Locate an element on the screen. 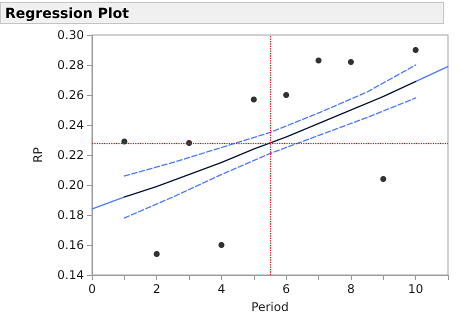 The height and width of the screenshot is (329, 466). x-tick-label: 0 is located at coordinates (92, 289).